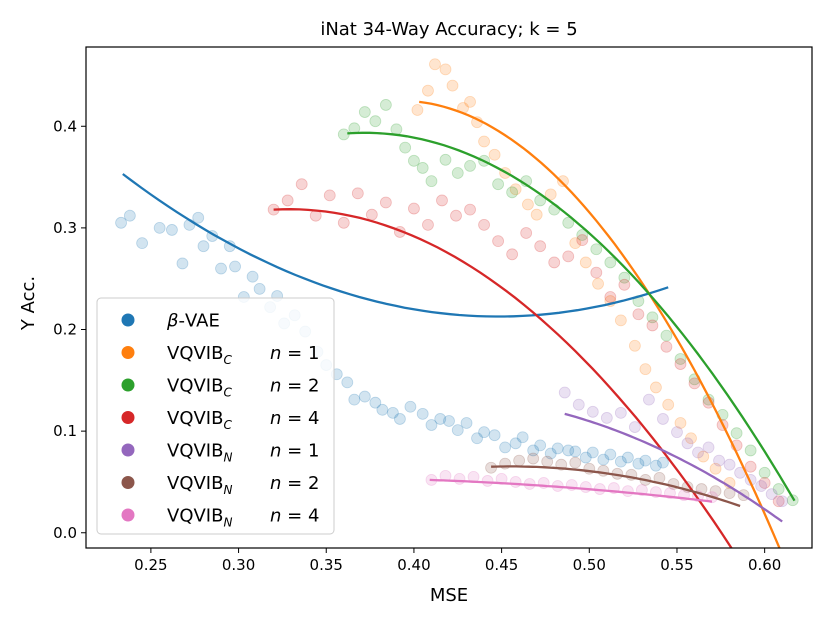  I want to click on y-tick-label: 0.4, so click(65, 126).